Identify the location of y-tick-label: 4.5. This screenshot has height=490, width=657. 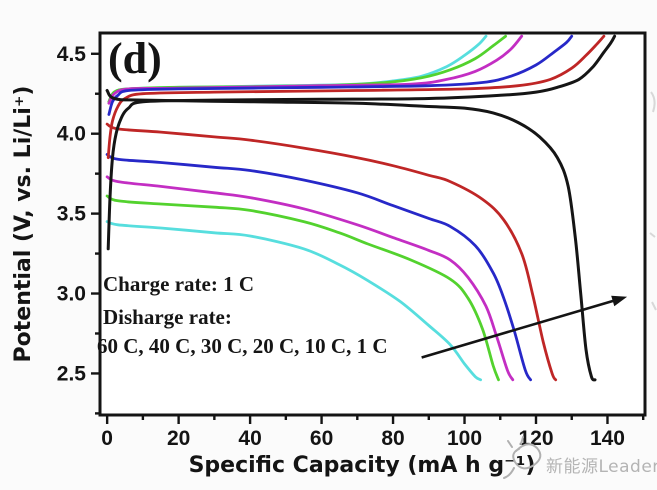
(72, 54).